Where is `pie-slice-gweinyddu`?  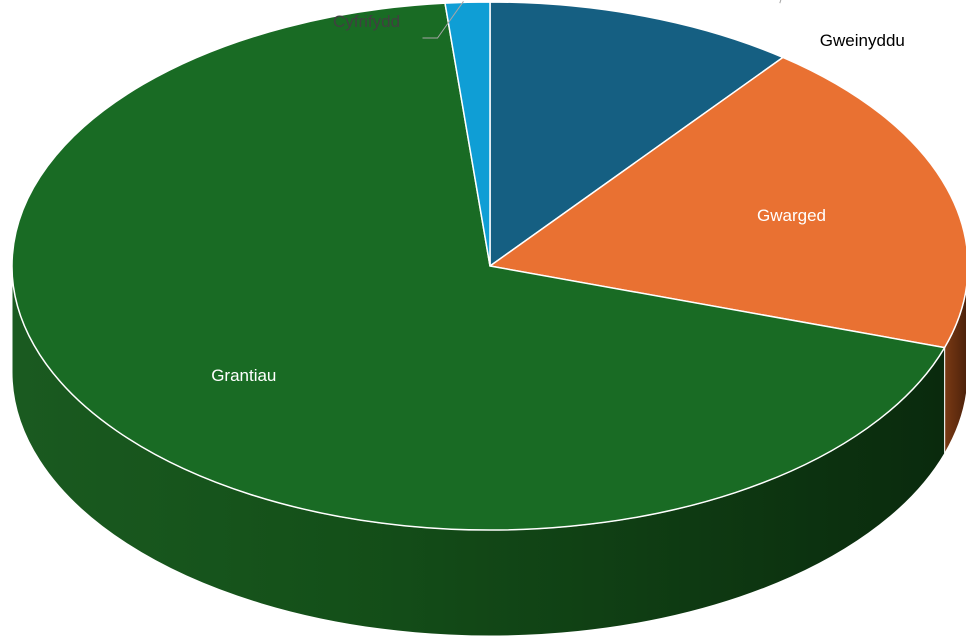
pie-slice-gweinyddu is located at coordinates (636, 134).